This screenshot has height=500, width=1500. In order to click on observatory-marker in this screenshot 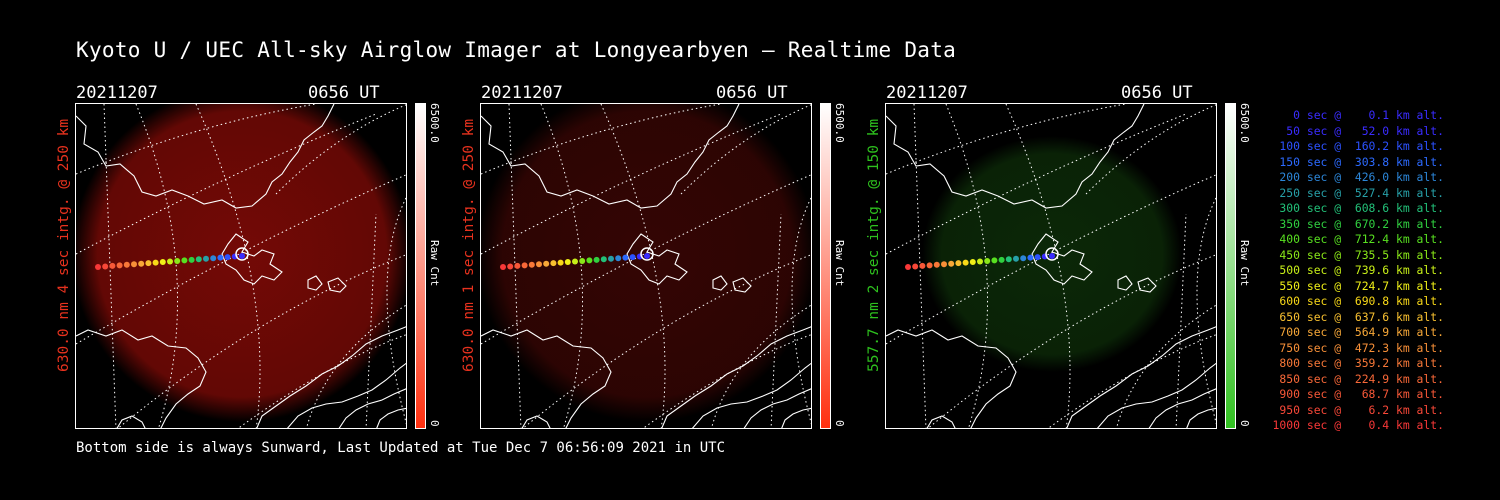, I will do `click(647, 254)`.